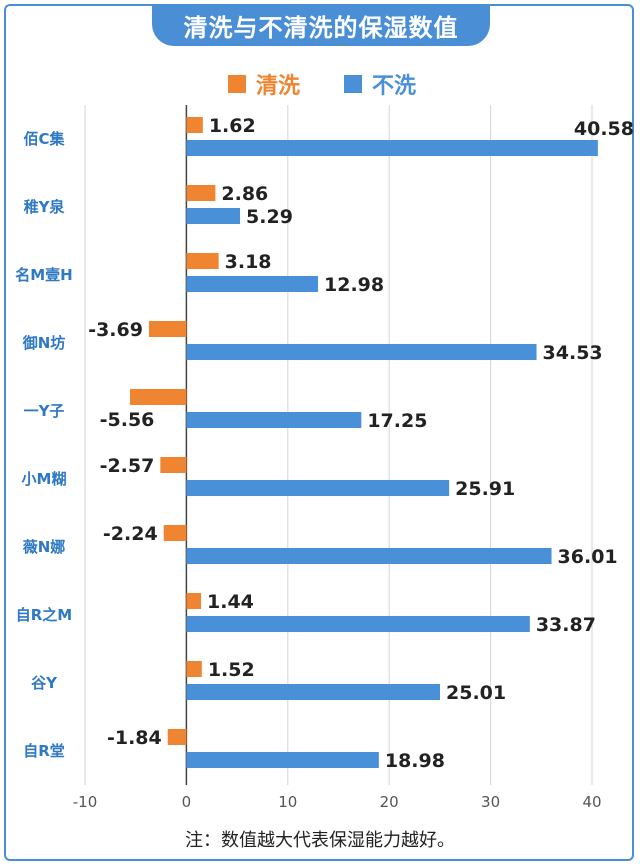 This screenshot has width=640, height=867. Describe the element at coordinates (353, 84) in the screenshot. I see `legend-swatch-uncleaned` at that location.